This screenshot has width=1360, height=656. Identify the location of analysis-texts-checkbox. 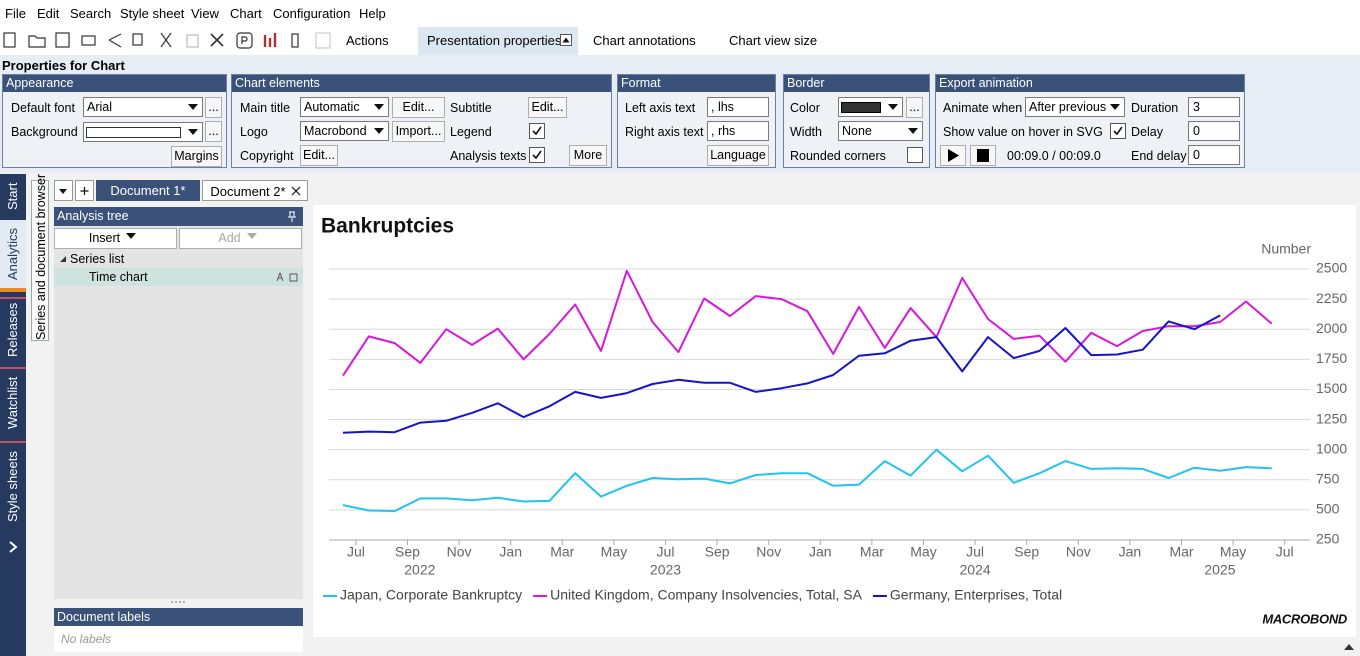
(537, 155).